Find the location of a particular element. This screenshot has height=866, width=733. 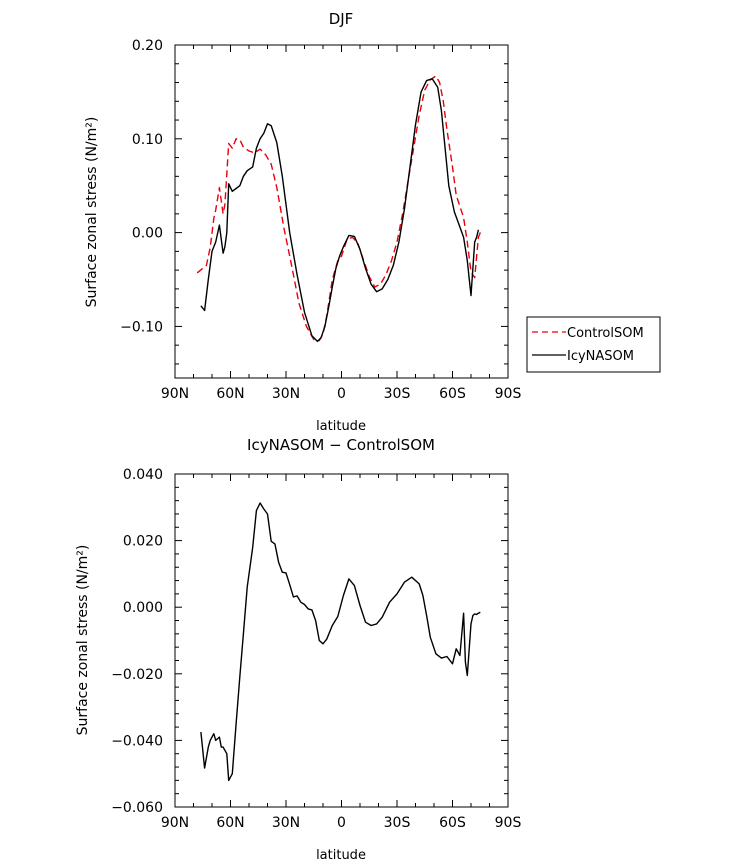

y-tick-label: 0.000 is located at coordinates (143, 608).